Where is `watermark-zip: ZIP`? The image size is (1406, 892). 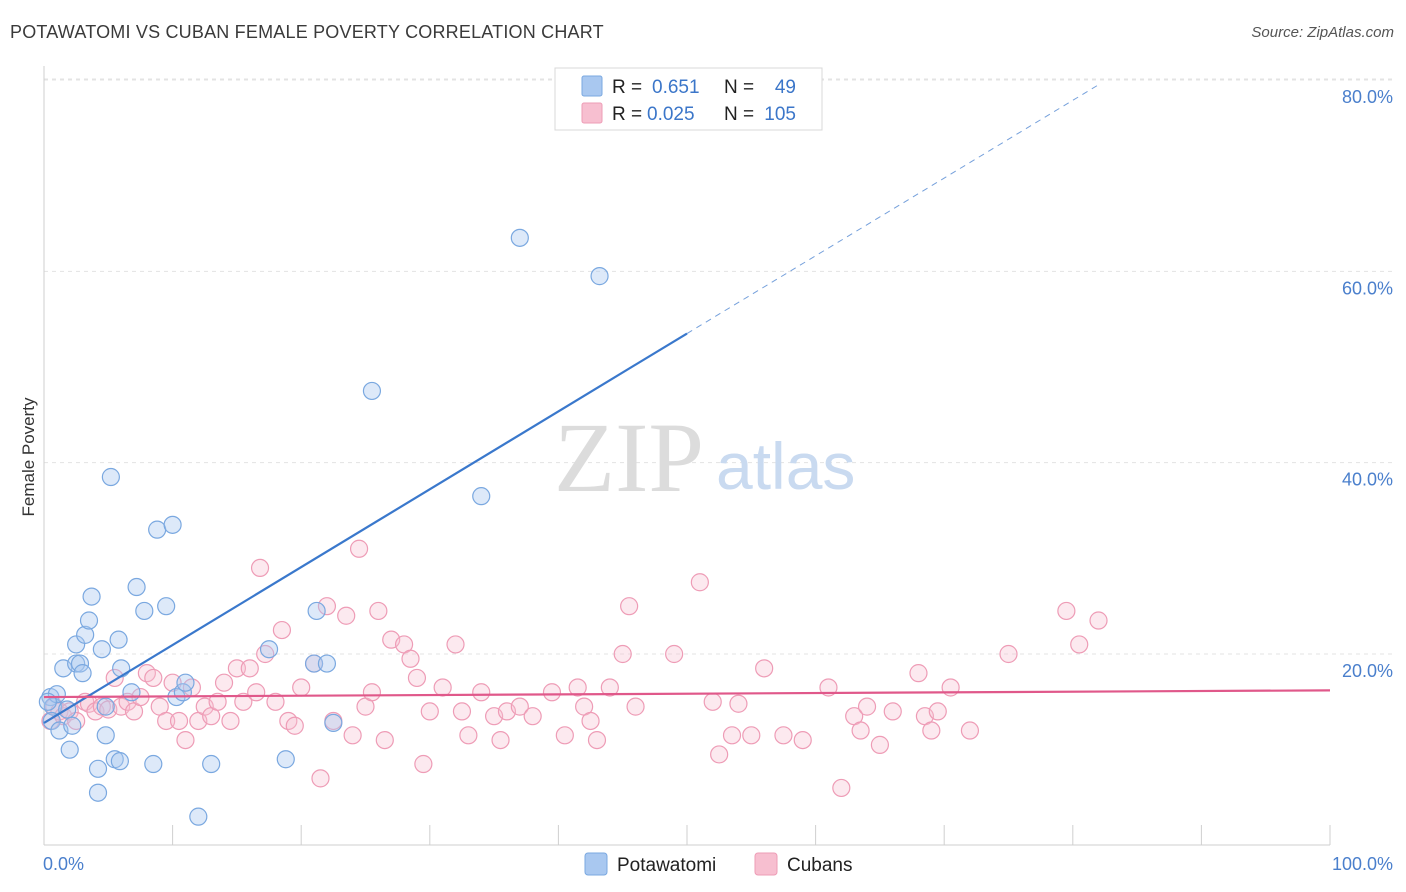
watermark-zip: ZIP is located at coordinates (629, 457).